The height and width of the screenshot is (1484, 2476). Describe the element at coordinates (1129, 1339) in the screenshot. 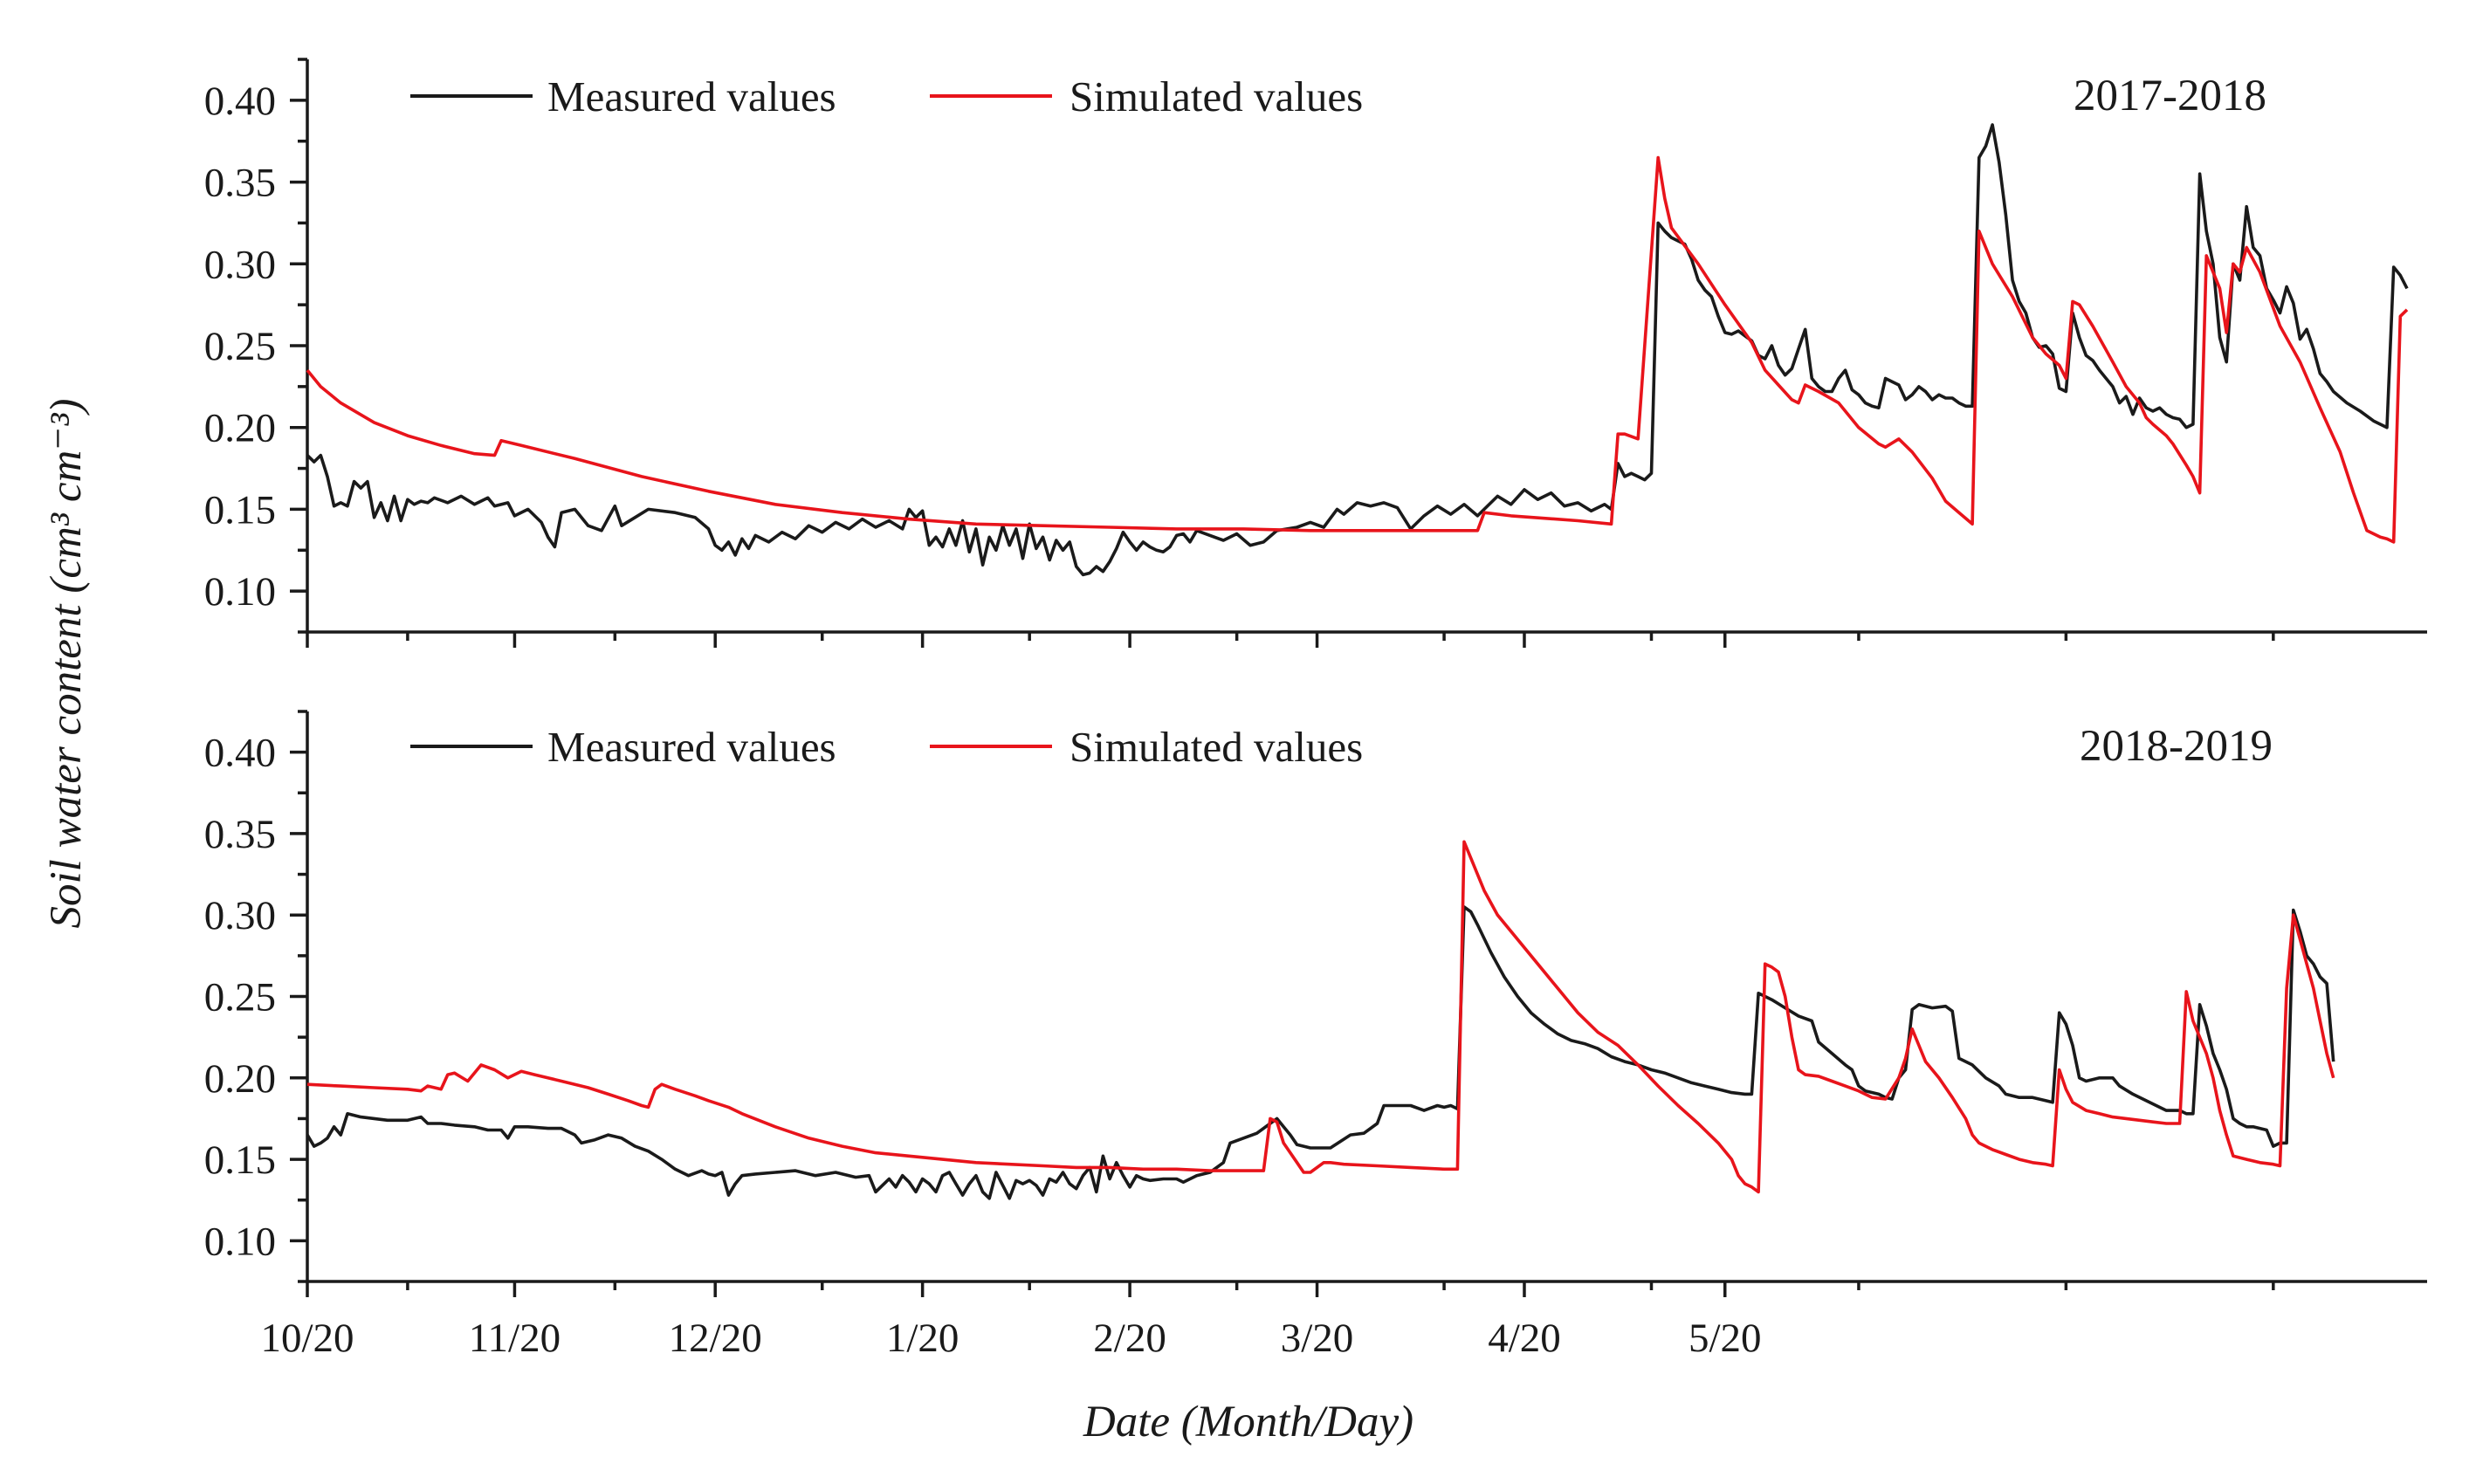

I see `x-tick-label: 2/20` at that location.